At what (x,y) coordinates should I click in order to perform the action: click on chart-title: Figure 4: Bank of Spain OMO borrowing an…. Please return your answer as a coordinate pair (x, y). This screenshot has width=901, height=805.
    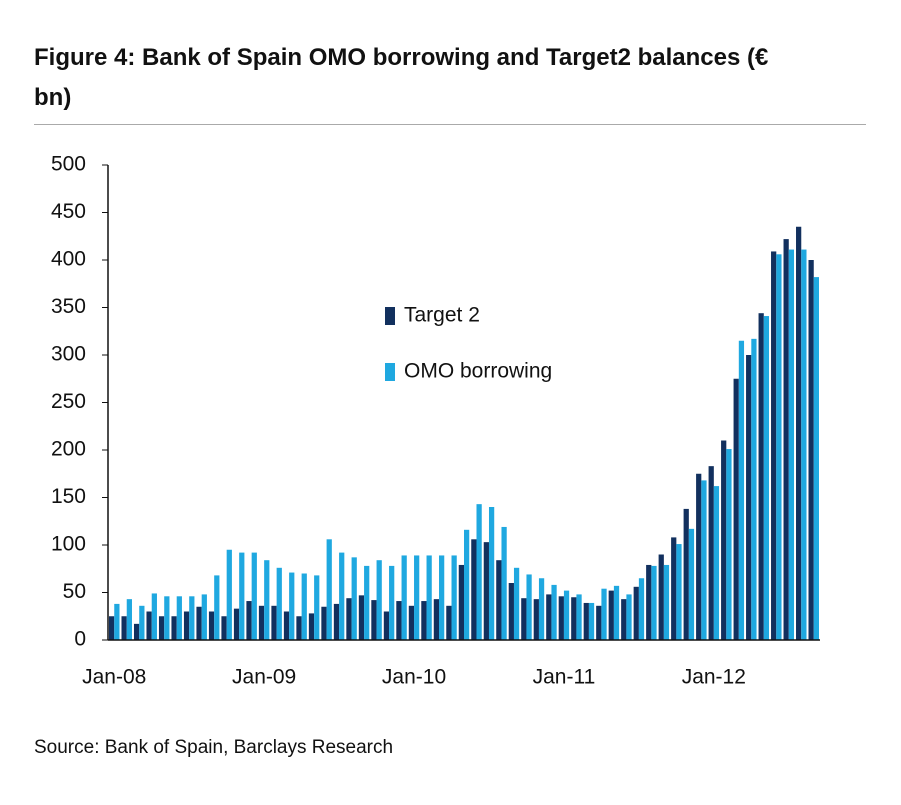
    Looking at the image, I should click on (401, 77).